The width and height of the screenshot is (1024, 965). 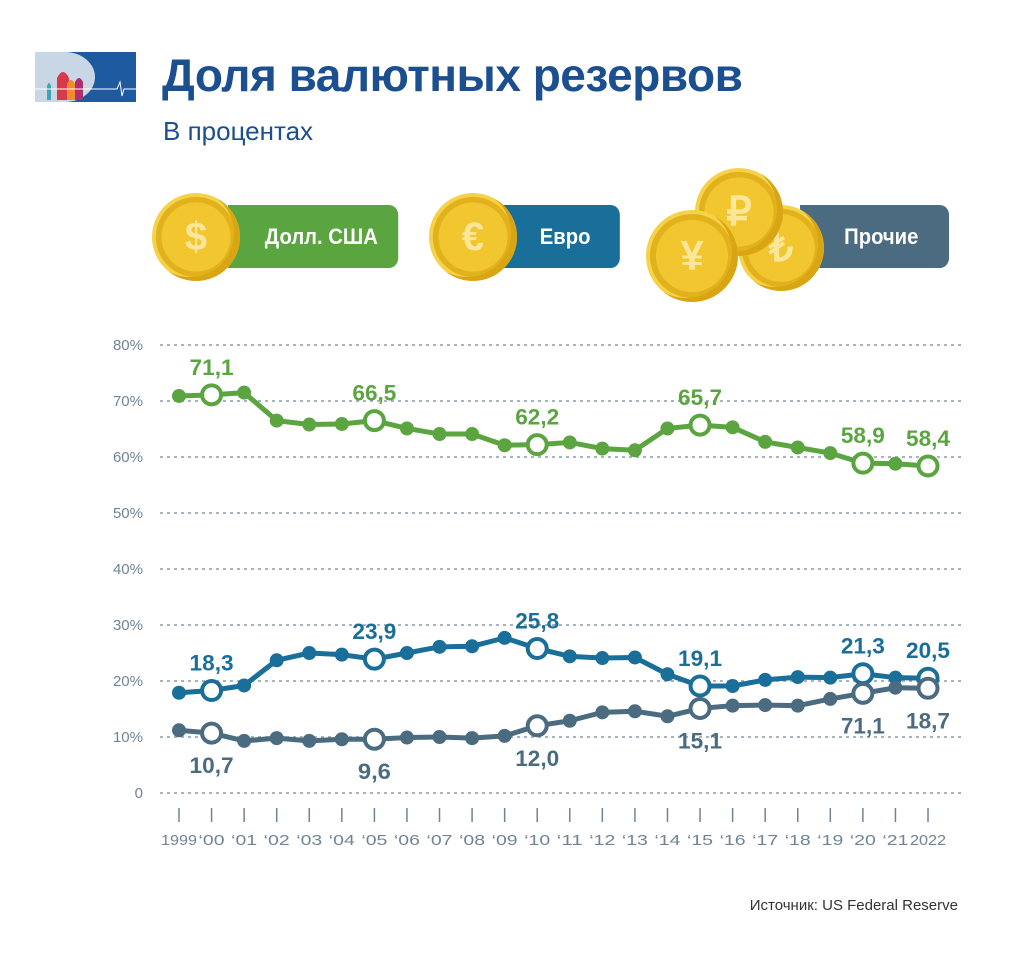 What do you see at coordinates (570, 840) in the screenshot?
I see `x-tick-label: ‘11` at bounding box center [570, 840].